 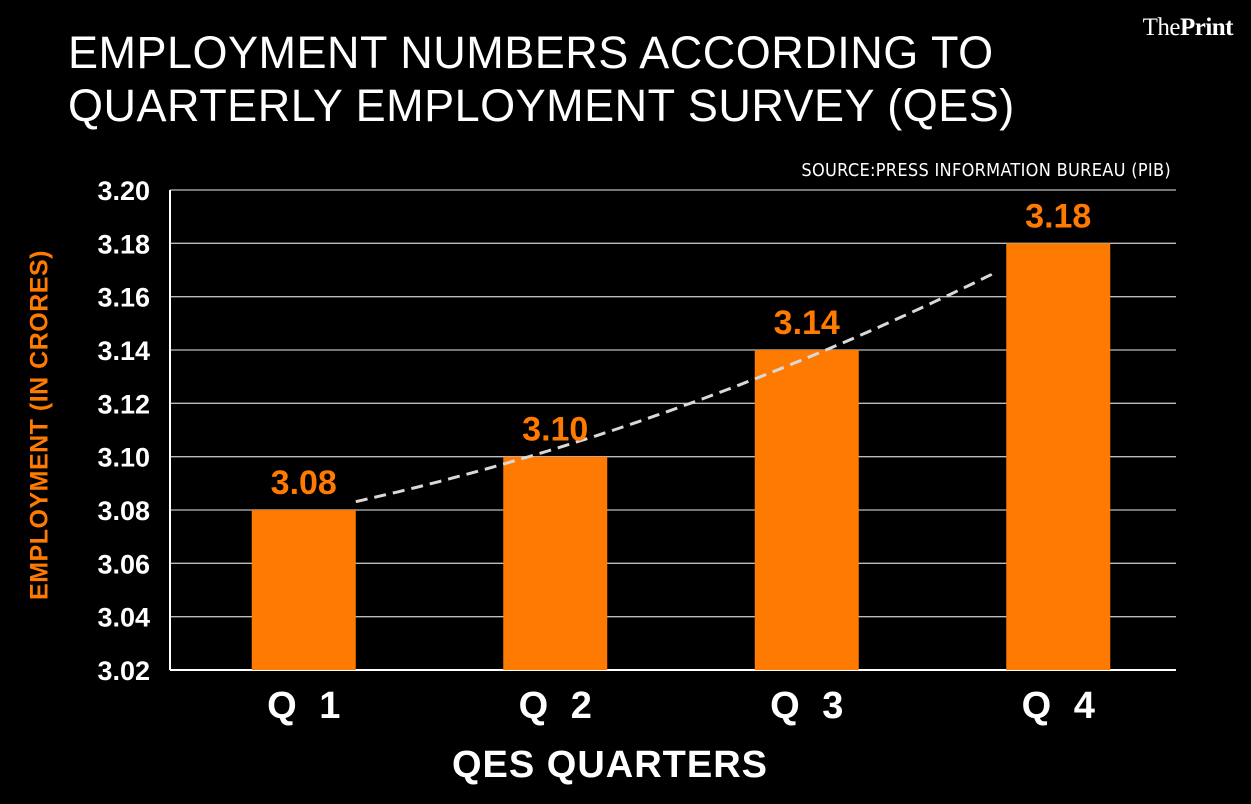 I want to click on y-tick-label: 3.04, so click(x=123, y=618).